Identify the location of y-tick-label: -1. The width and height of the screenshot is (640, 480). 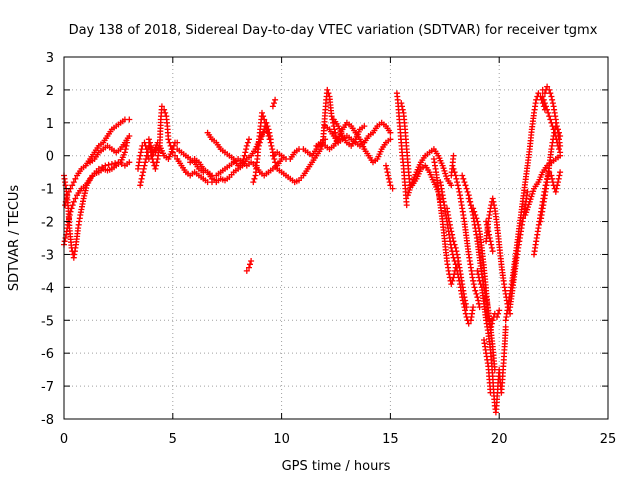
(47, 190).